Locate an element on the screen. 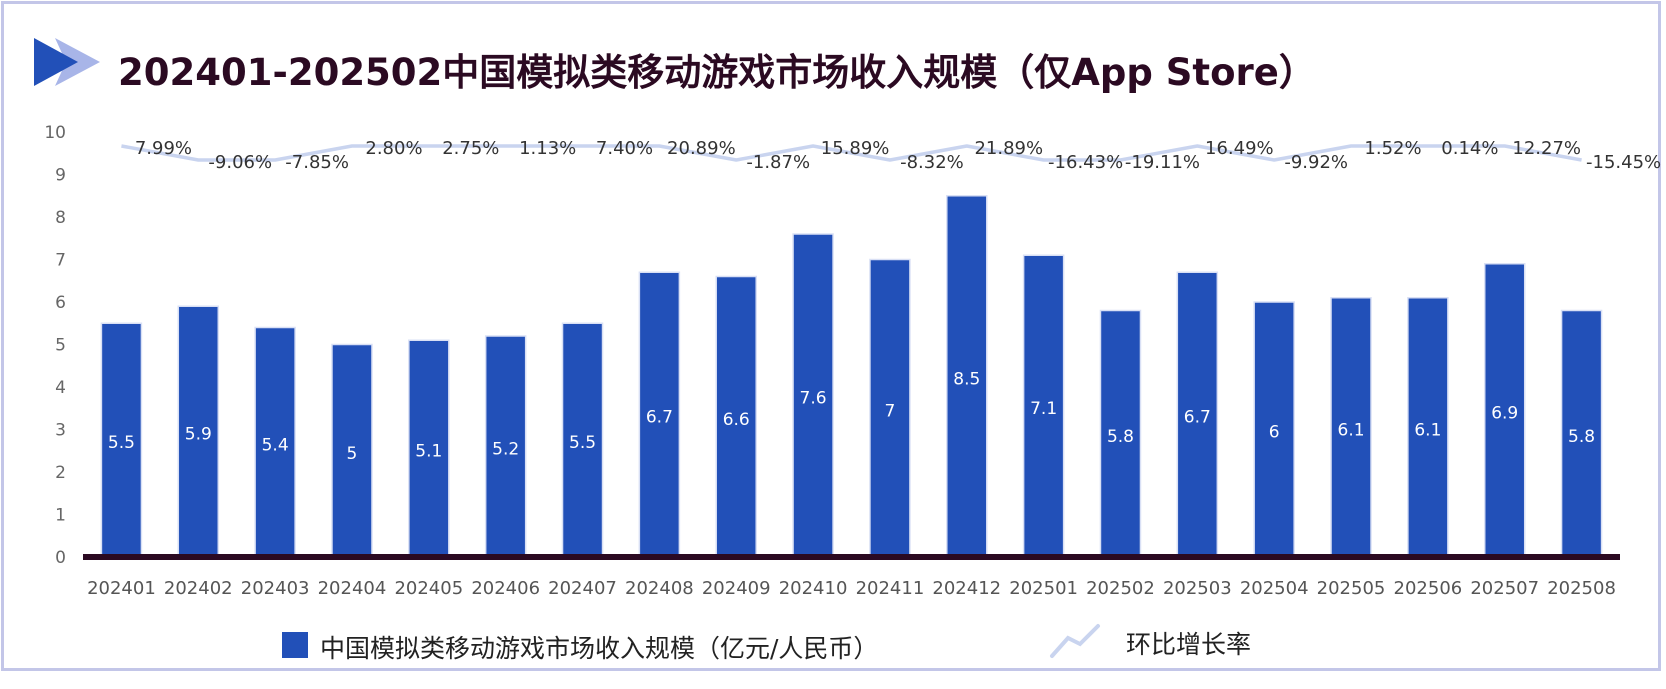  x-tick-label: 202505 is located at coordinates (1351, 588).